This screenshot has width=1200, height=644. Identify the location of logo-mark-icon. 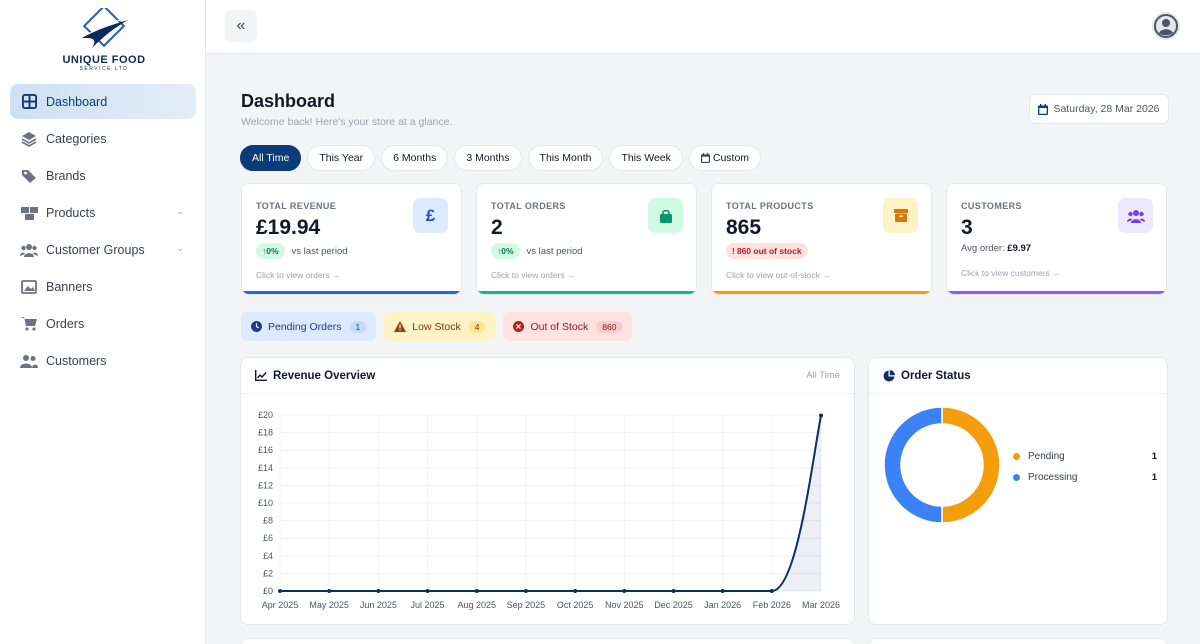
(105, 28).